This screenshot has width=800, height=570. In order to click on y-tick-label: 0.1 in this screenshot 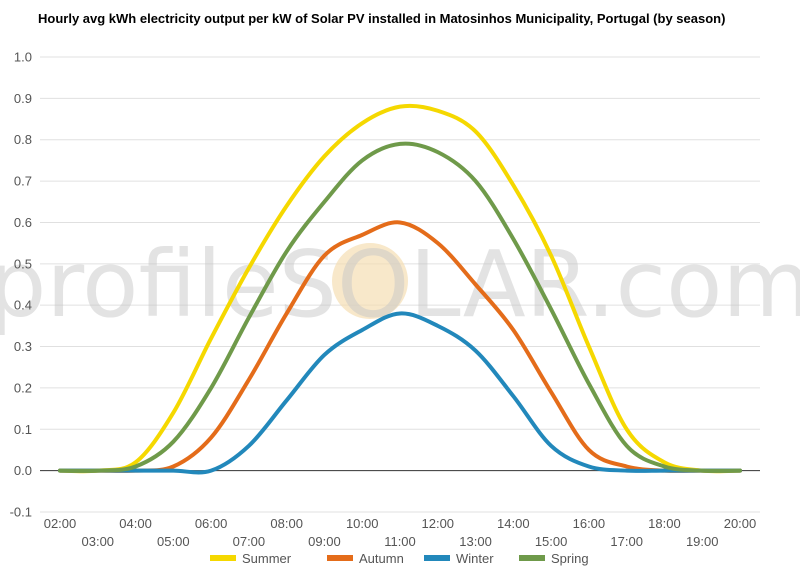, I will do `click(23, 429)`.